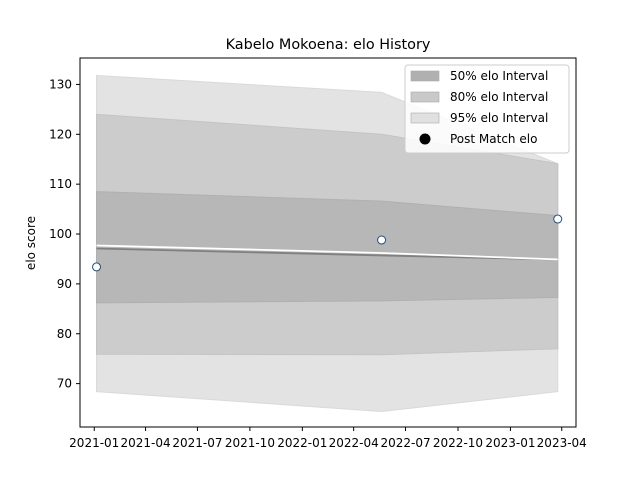  Describe the element at coordinates (60, 84) in the screenshot. I see `y-tick-label: 130` at that location.